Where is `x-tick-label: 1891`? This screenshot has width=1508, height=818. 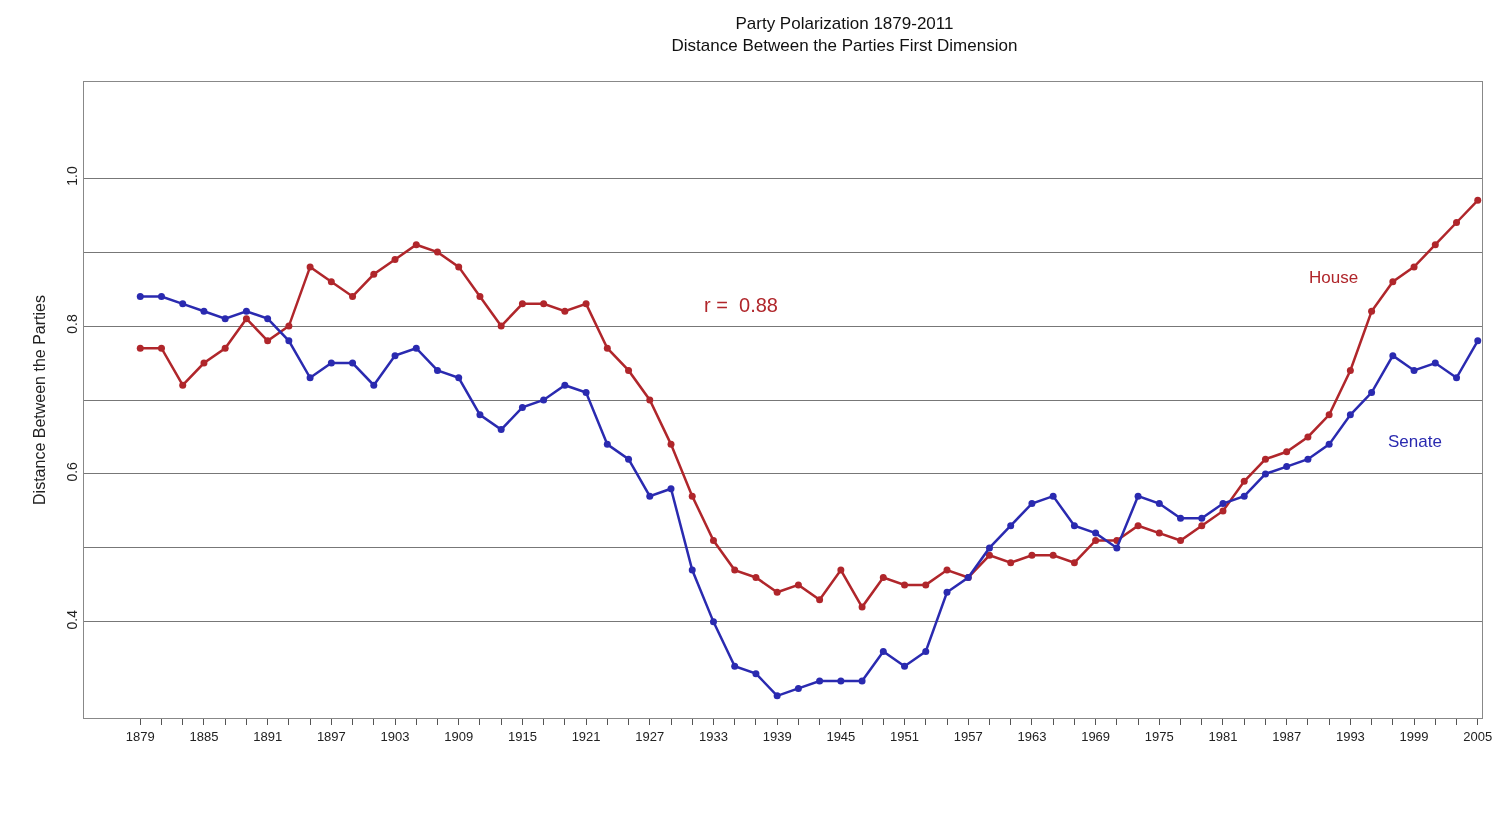 x-tick-label: 1891 is located at coordinates (268, 736).